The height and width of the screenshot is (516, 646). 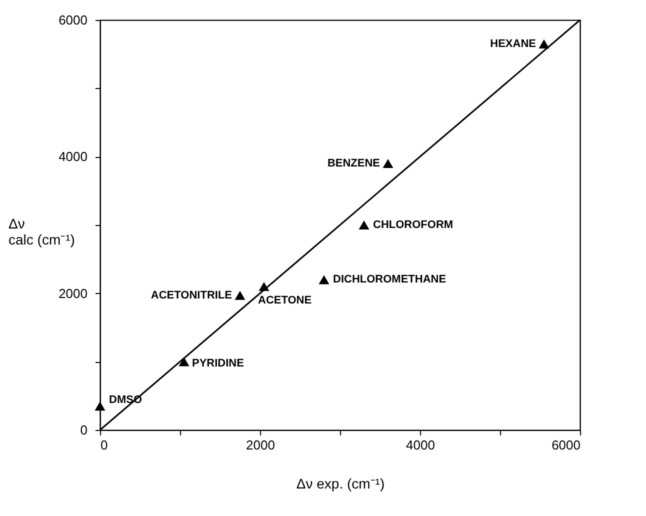 I want to click on x-tick-label: 6000, so click(x=566, y=445).